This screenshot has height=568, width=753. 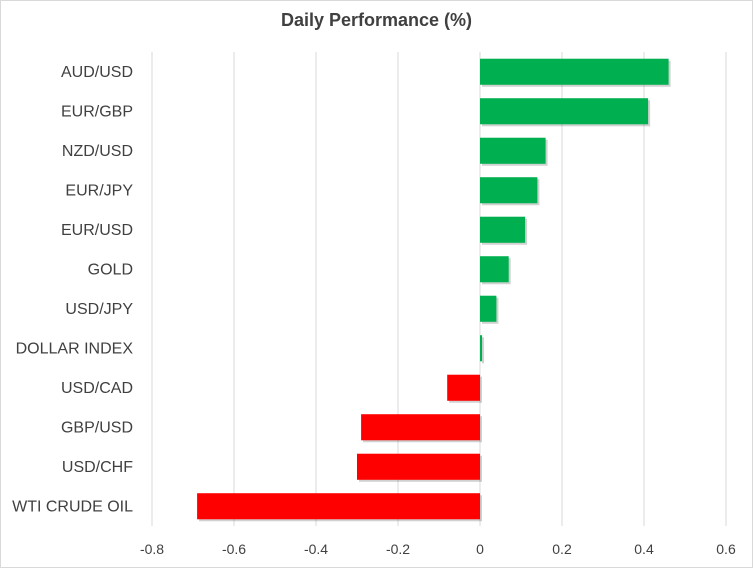 What do you see at coordinates (562, 549) in the screenshot?
I see `x-tick-label: 0.2` at bounding box center [562, 549].